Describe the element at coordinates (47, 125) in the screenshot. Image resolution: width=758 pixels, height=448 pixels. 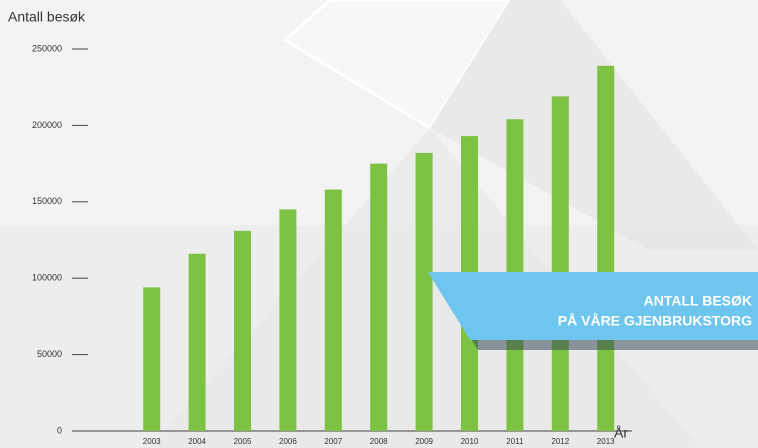
I see `y-tick-label: 200000` at that location.